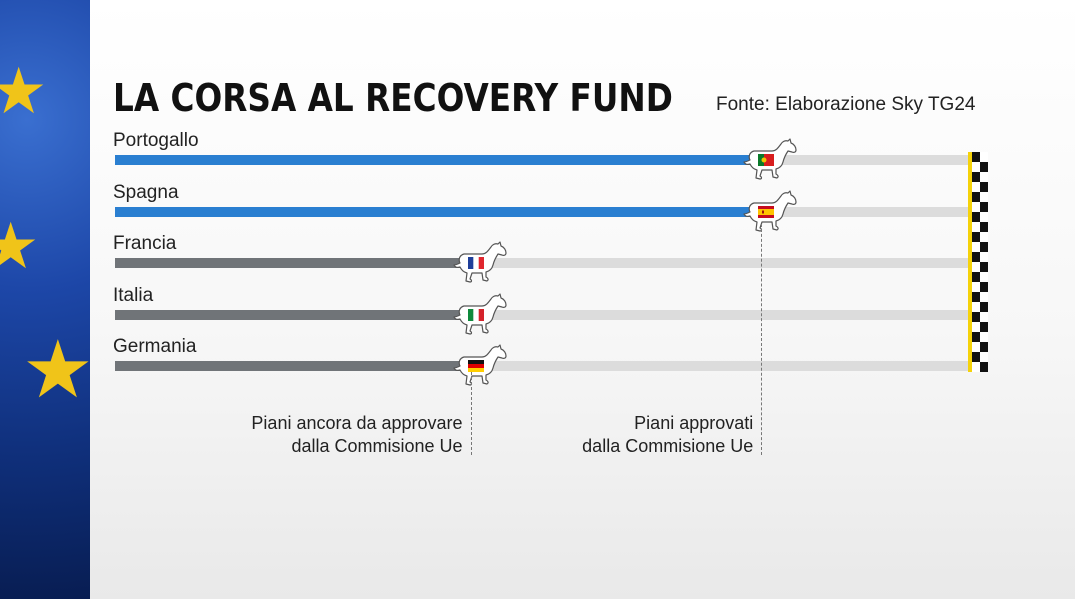 Image resolution: width=1075 pixels, height=599 pixels. Describe the element at coordinates (393, 98) in the screenshot. I see `chart-title: LA CORSA AL RECOVERY FUND` at that location.